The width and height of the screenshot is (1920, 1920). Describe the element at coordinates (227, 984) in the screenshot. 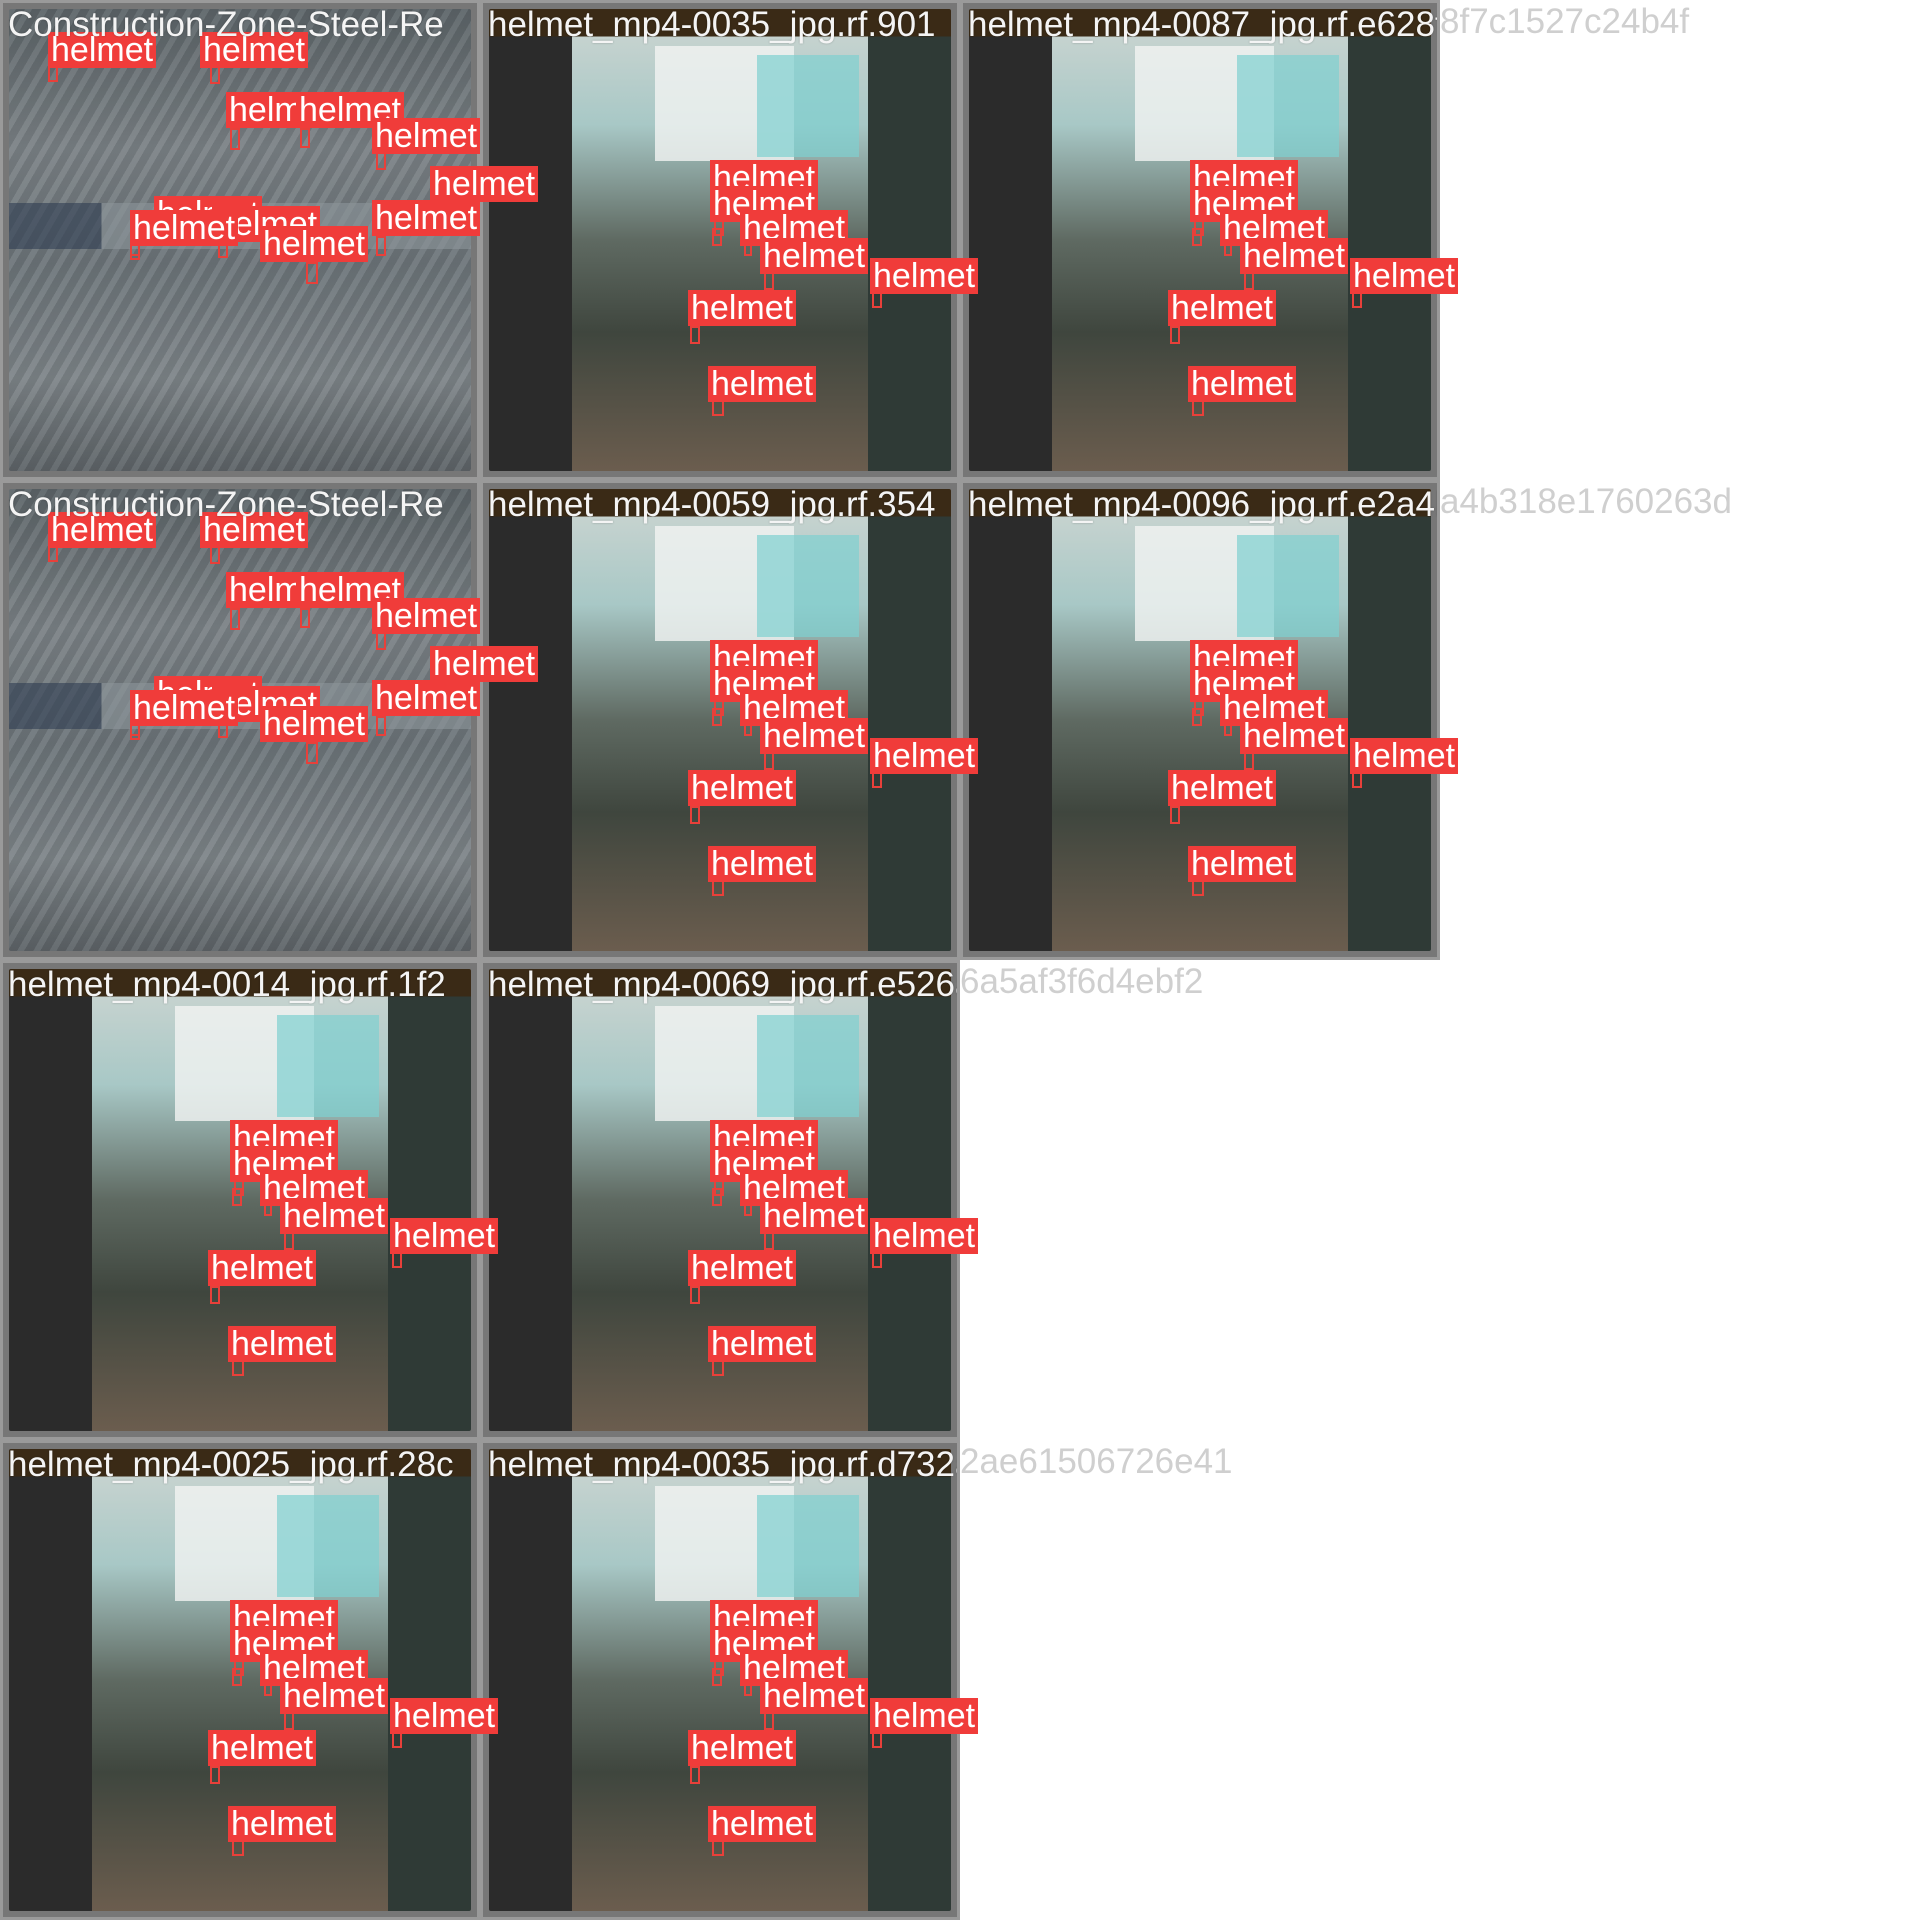

I see `tile-title: helmet_mp4-0014_jpg.rf.1f2` at that location.